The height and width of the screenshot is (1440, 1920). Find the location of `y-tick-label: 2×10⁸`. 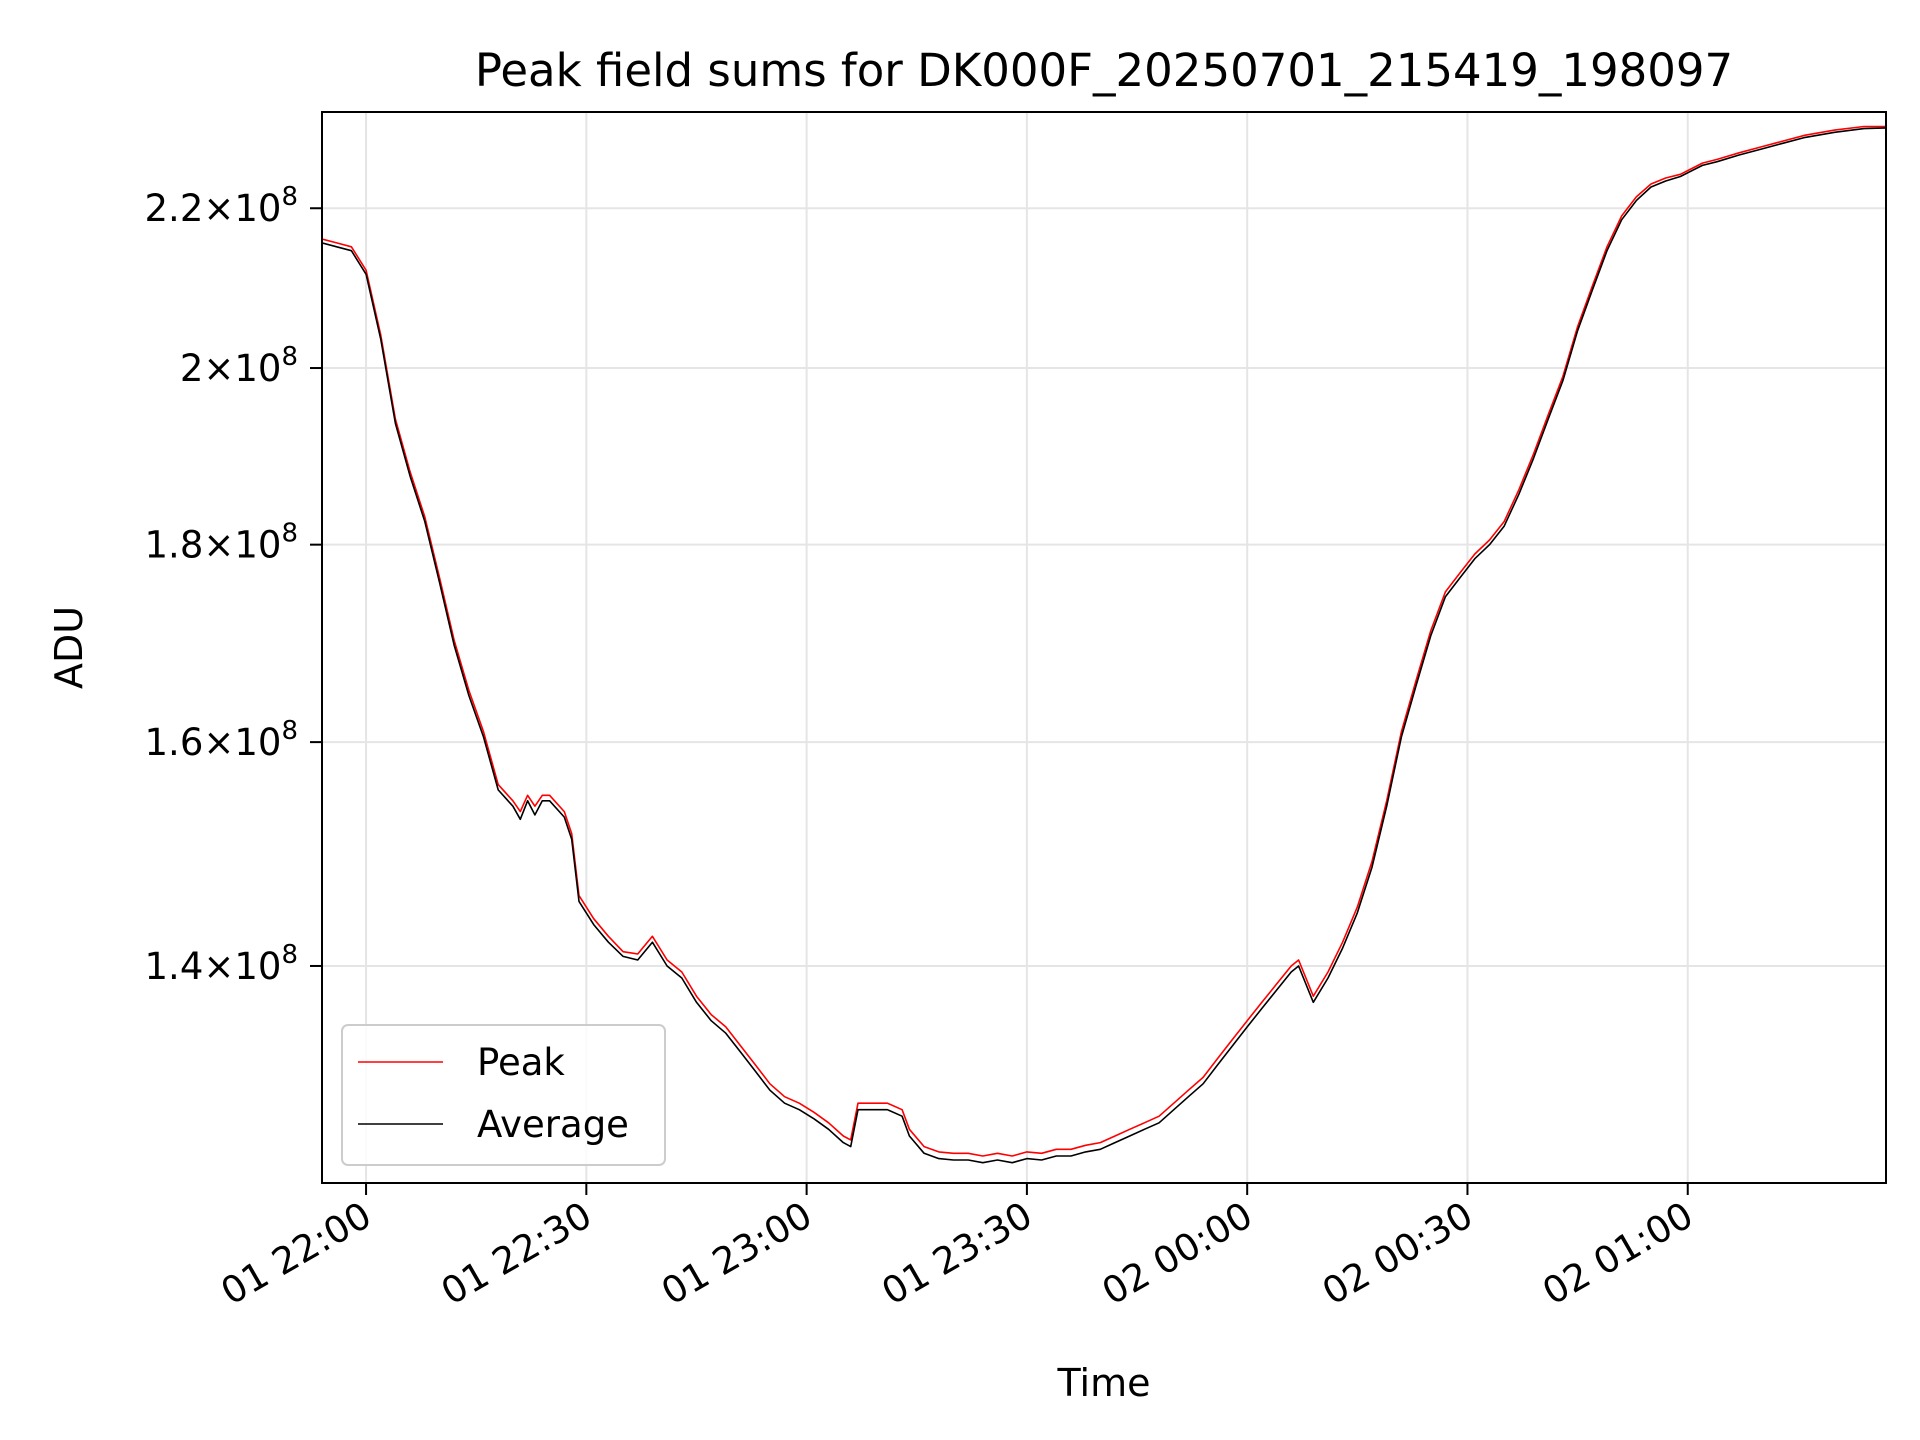

y-tick-label: 2×10⁸ is located at coordinates (239, 366).